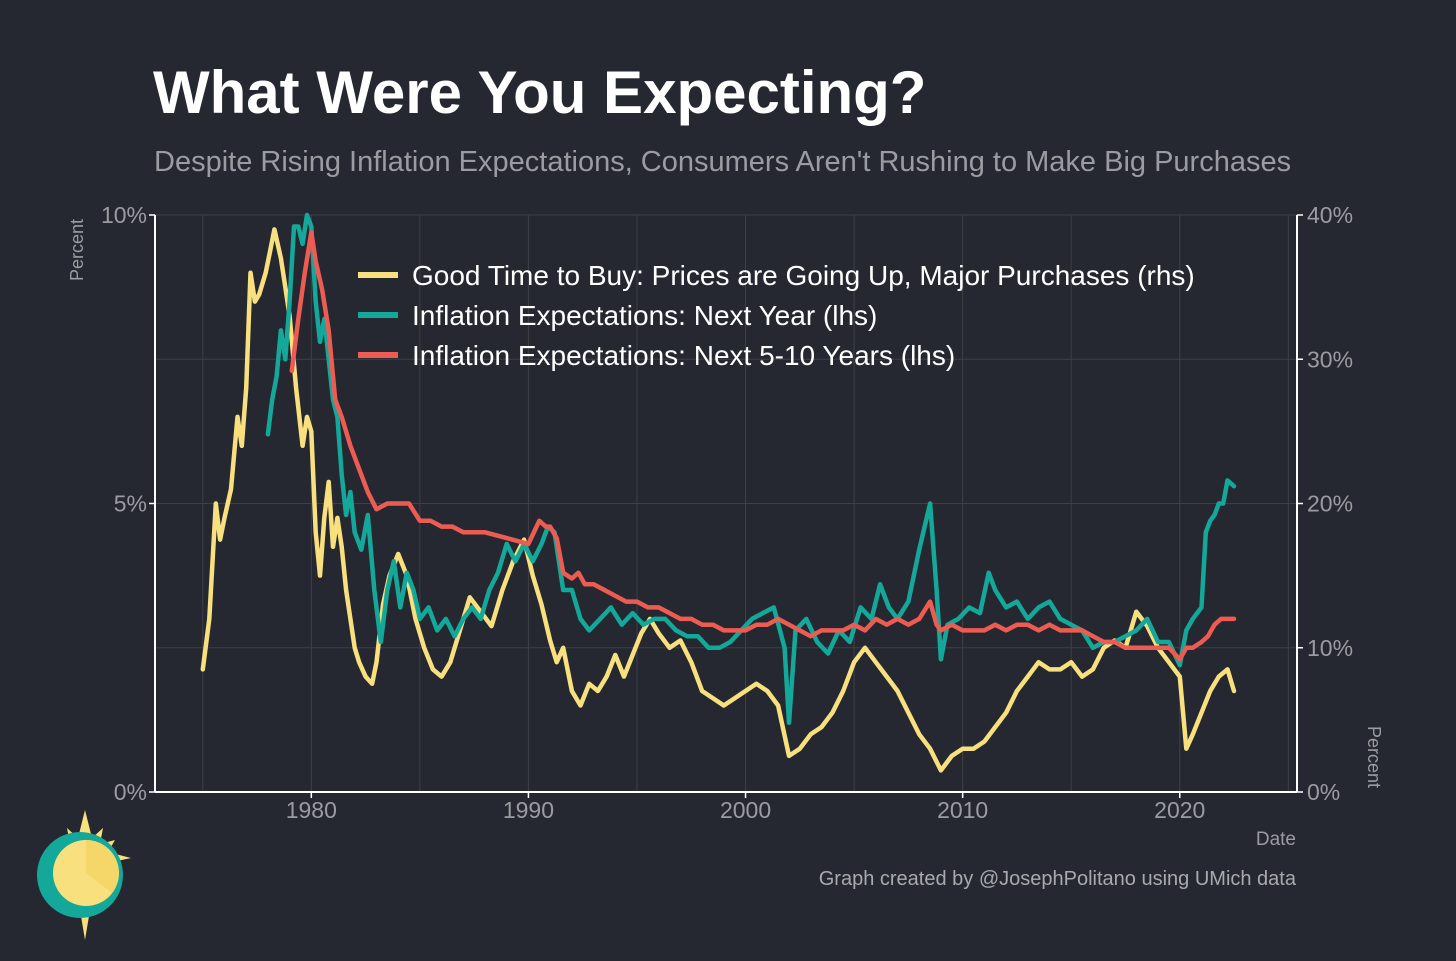 The width and height of the screenshot is (1456, 961). Describe the element at coordinates (130, 504) in the screenshot. I see `y-left-tick-label: 5%` at that location.